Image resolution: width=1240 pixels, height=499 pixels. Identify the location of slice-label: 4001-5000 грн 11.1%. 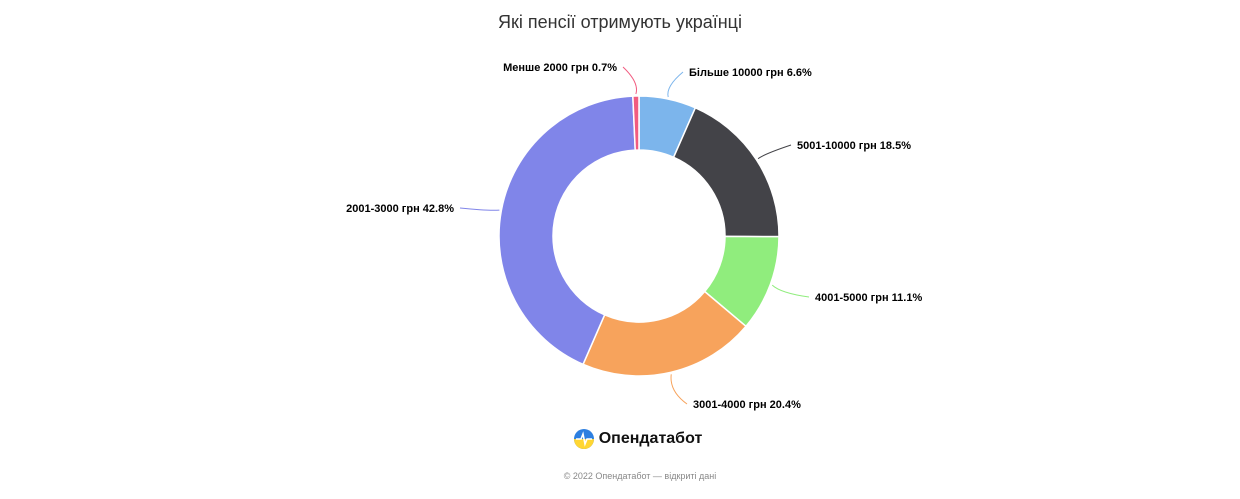
(868, 298).